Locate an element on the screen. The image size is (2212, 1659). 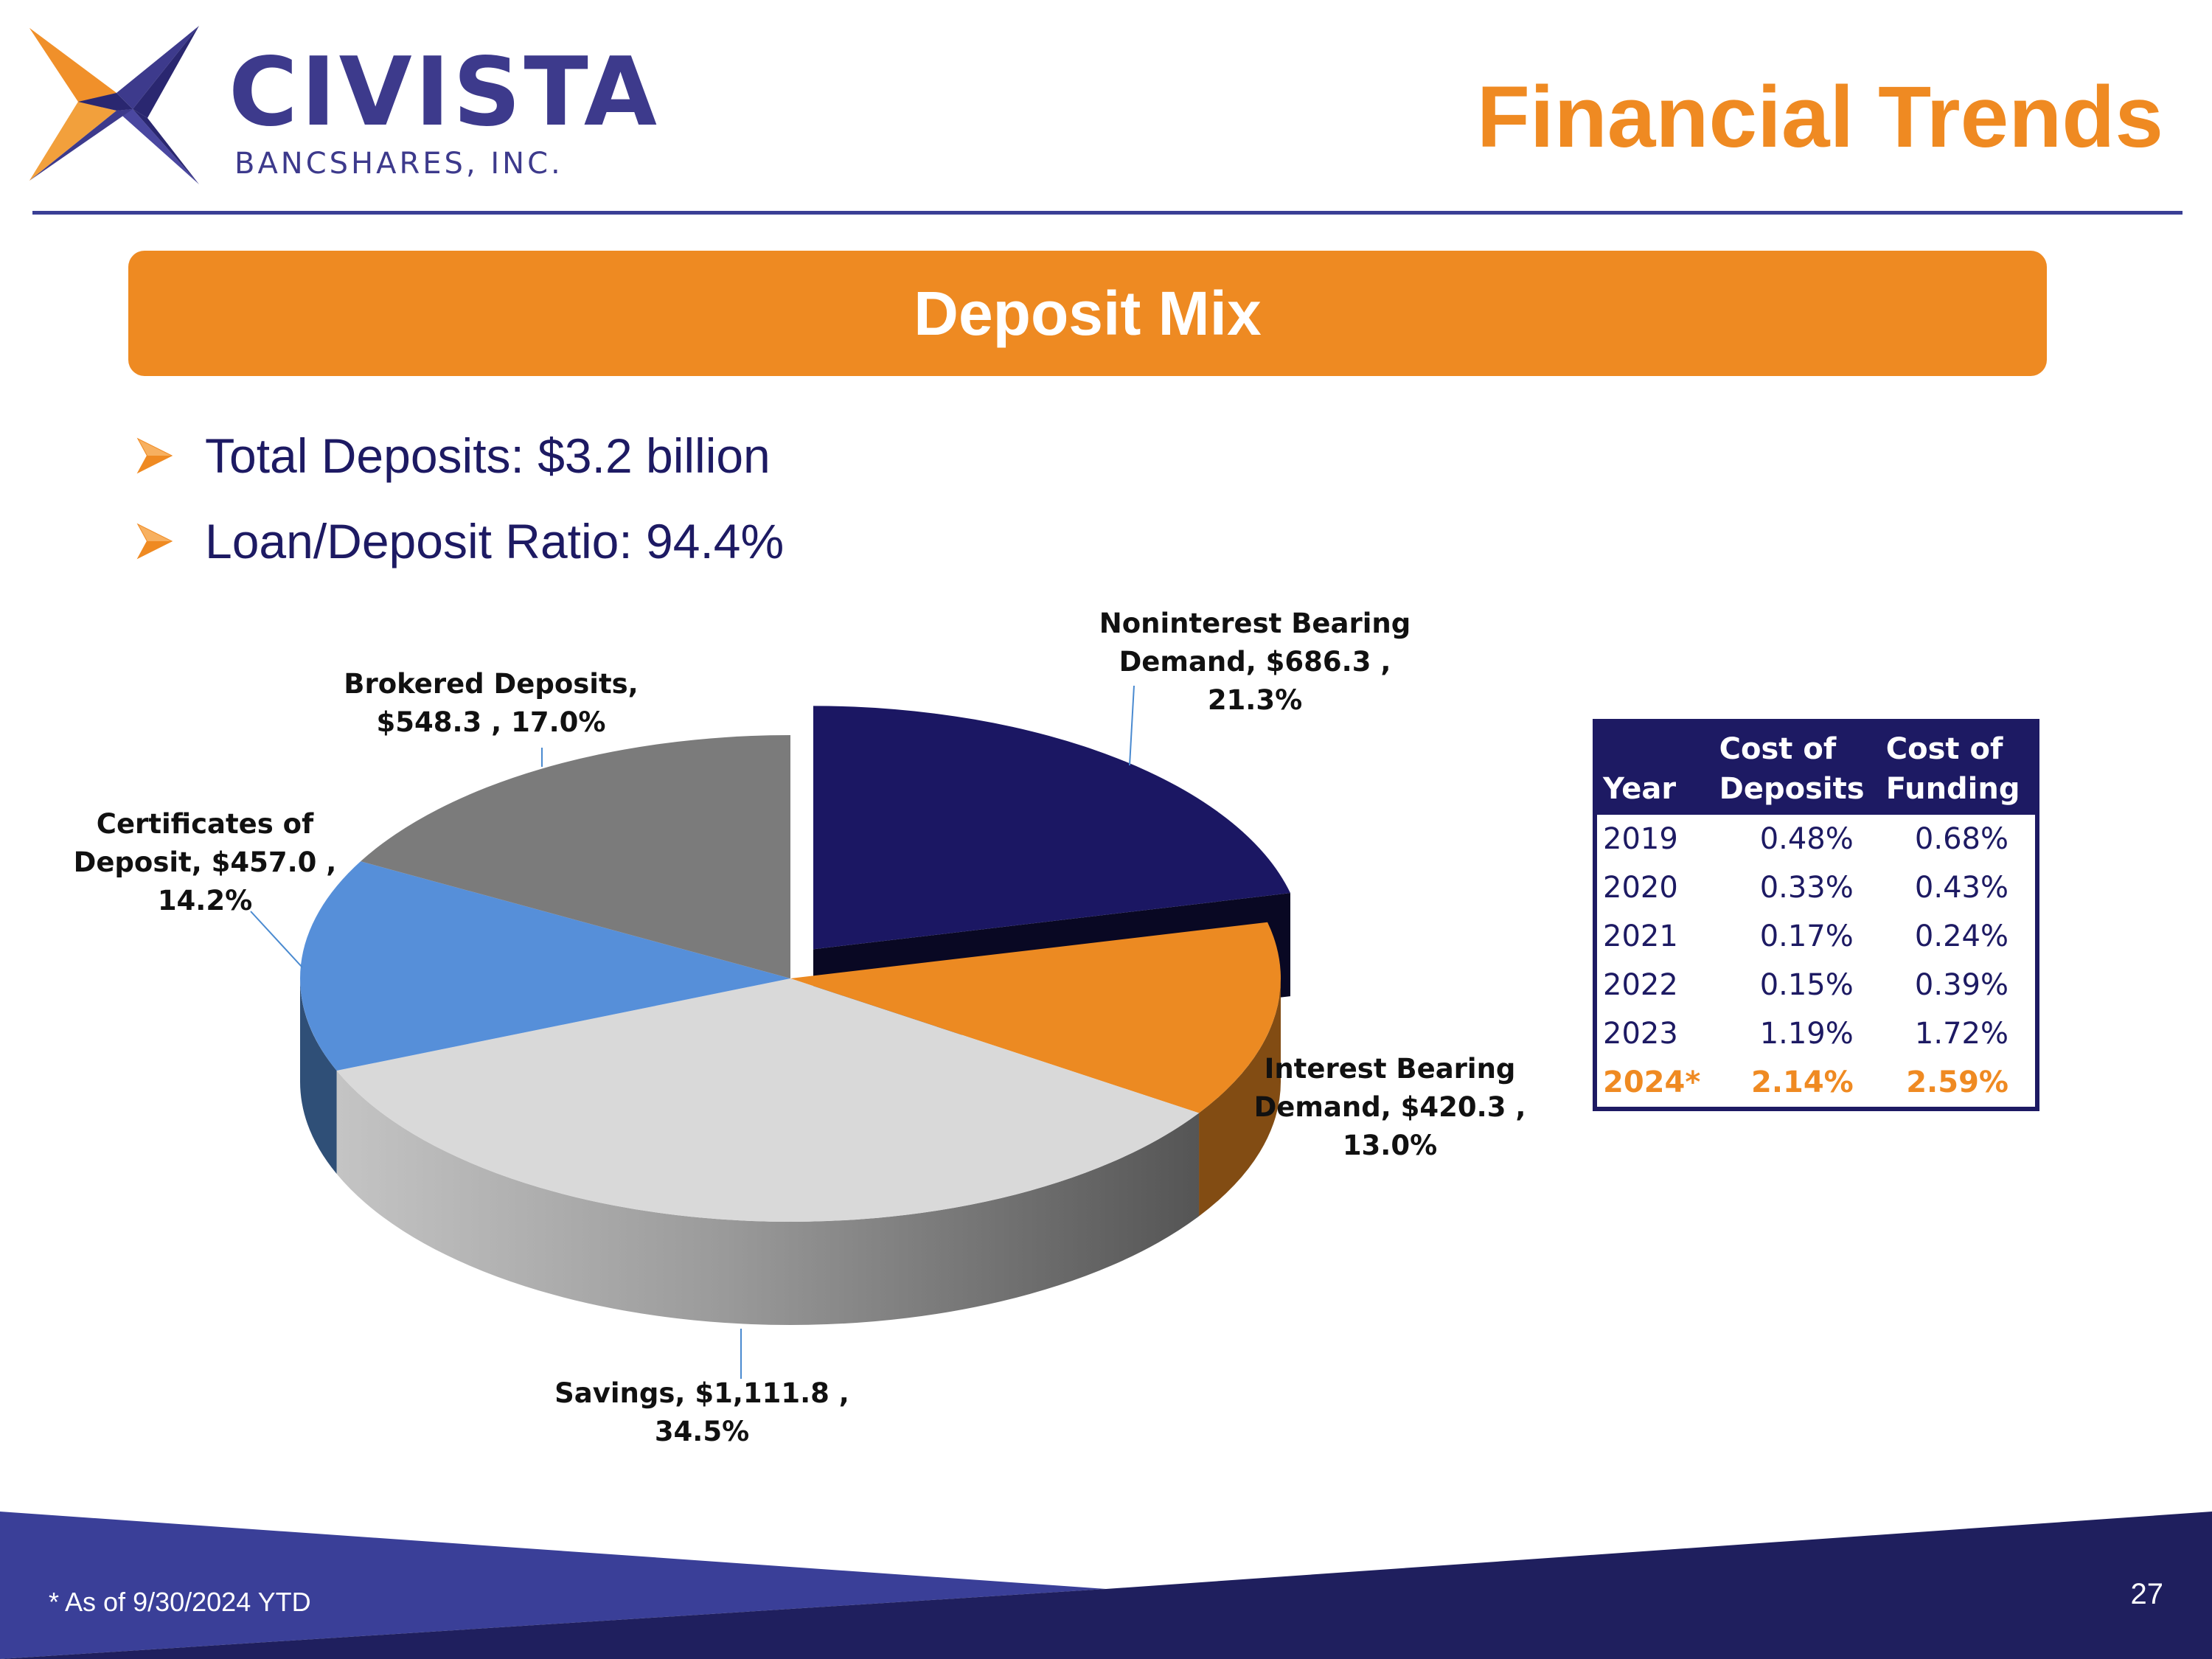
pie-side-interest-bearing-demand is located at coordinates (1240, 1097).